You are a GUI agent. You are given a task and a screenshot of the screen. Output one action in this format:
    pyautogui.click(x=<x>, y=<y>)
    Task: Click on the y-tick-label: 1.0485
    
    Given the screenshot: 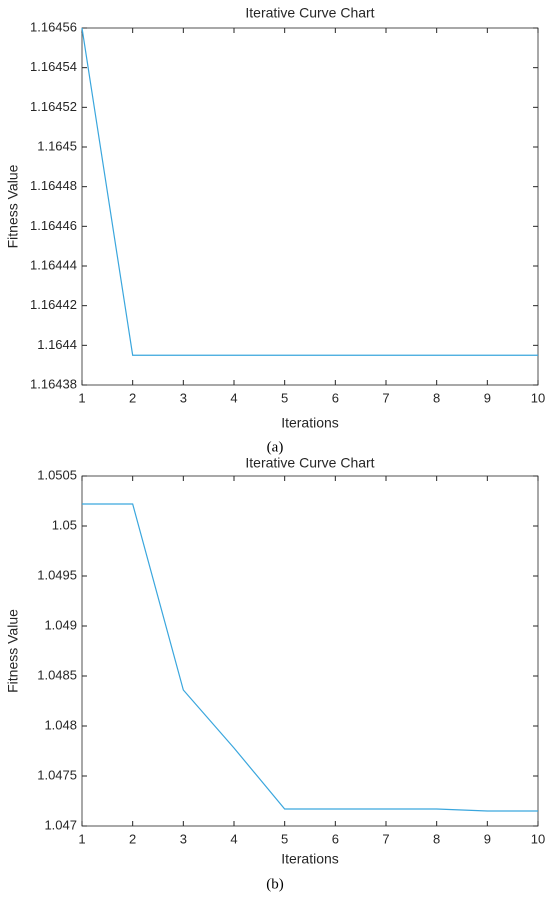 What is the action you would take?
    pyautogui.click(x=57, y=674)
    